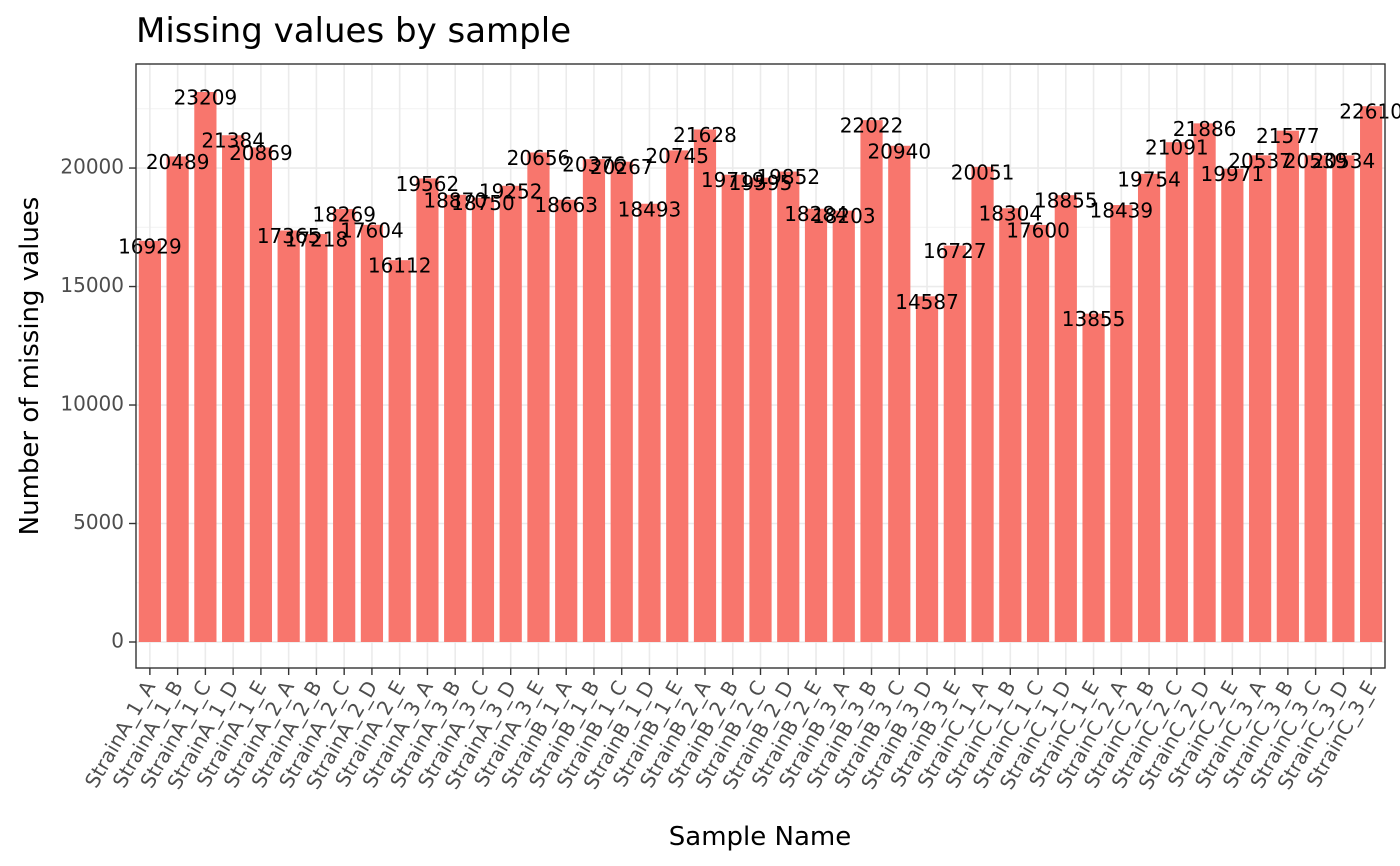 The height and width of the screenshot is (866, 1400). I want to click on bar-value-label: 14587, so click(927, 302).